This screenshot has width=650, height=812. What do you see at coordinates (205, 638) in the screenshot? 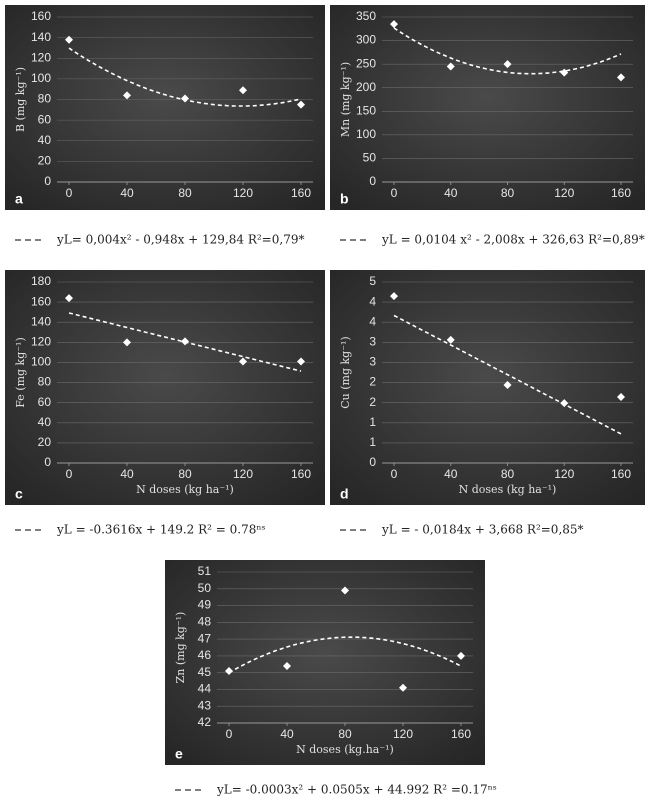
I see `y-tick-label: 47` at bounding box center [205, 638].